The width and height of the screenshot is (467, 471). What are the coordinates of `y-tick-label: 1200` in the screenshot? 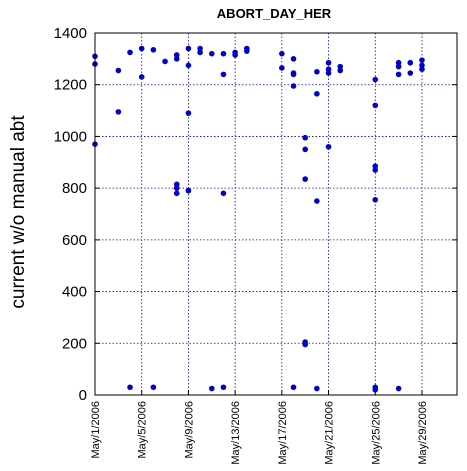 It's located at (70, 85).